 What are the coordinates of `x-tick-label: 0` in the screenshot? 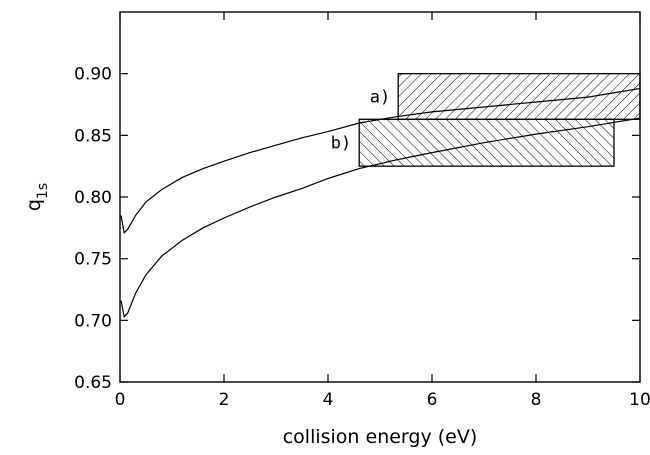 It's located at (120, 400).